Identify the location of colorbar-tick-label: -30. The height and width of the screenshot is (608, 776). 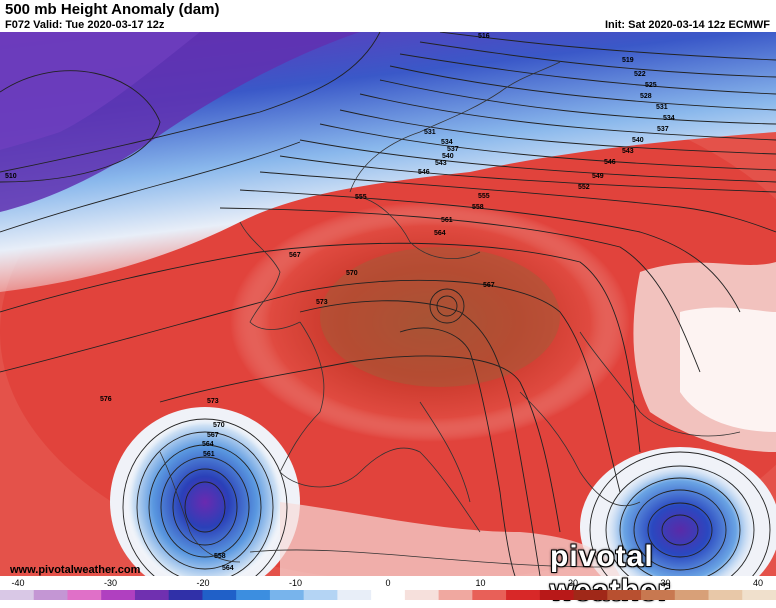
(110, 583).